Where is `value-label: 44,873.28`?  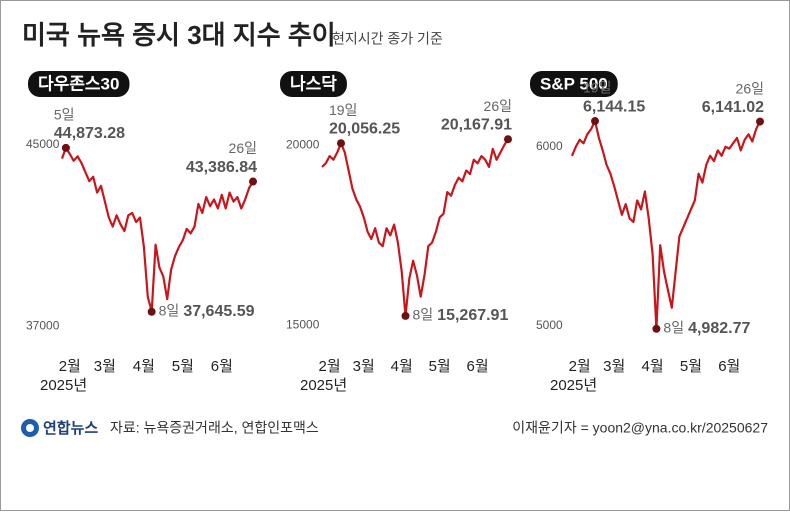 value-label: 44,873.28 is located at coordinates (89, 133).